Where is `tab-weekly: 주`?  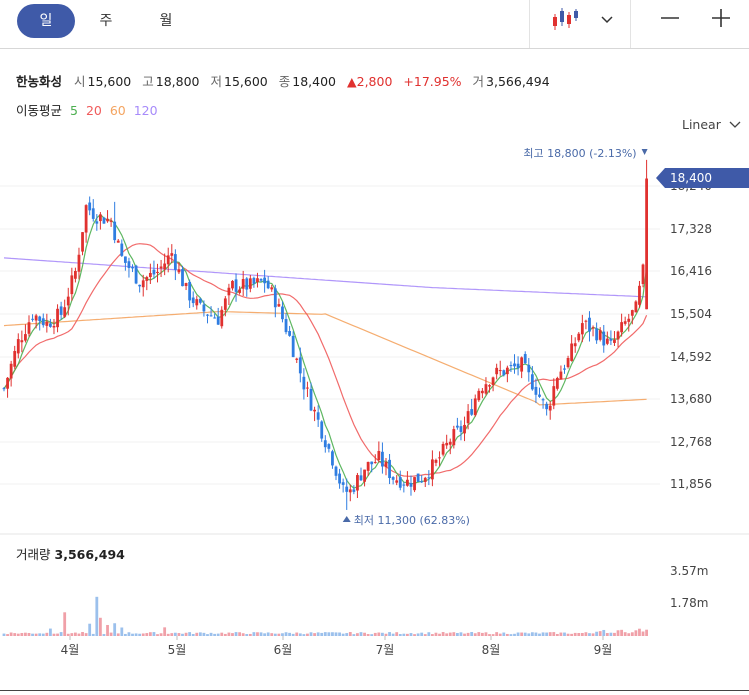
tab-weekly: 주 is located at coordinates (106, 21).